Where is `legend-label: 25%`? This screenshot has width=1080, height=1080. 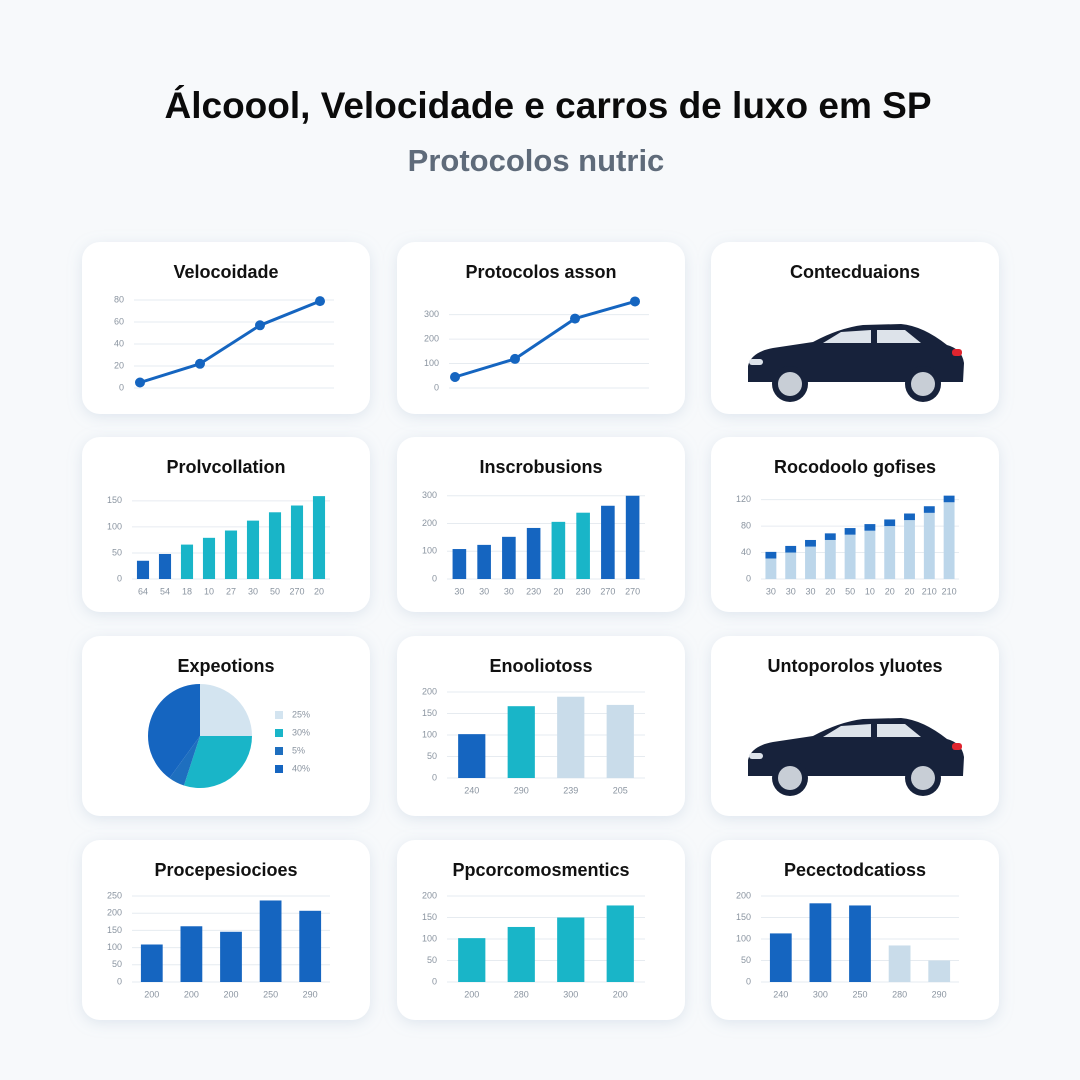
legend-label: 25% is located at coordinates (301, 714).